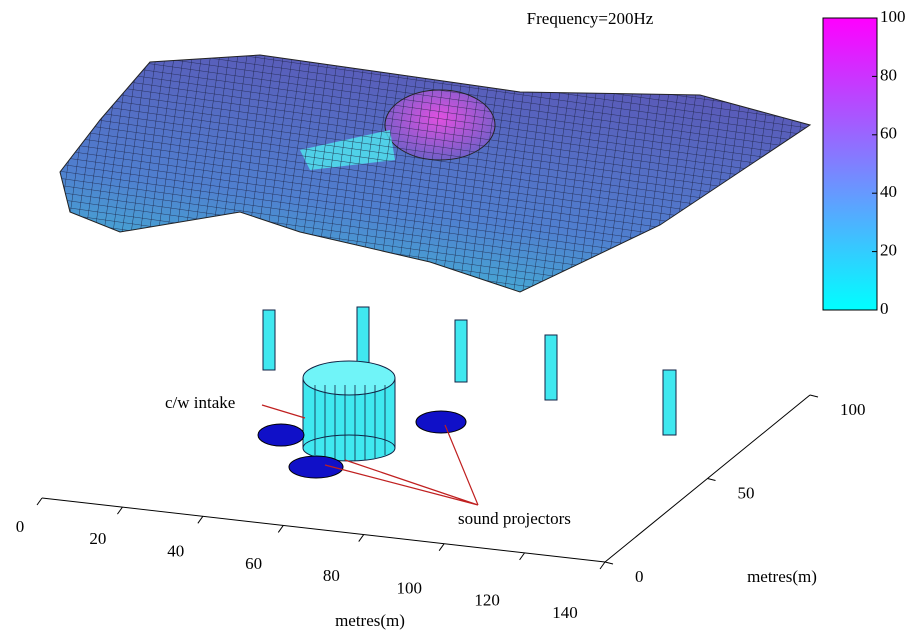 The image size is (921, 635). I want to click on leader-lines, so click(370, 455).